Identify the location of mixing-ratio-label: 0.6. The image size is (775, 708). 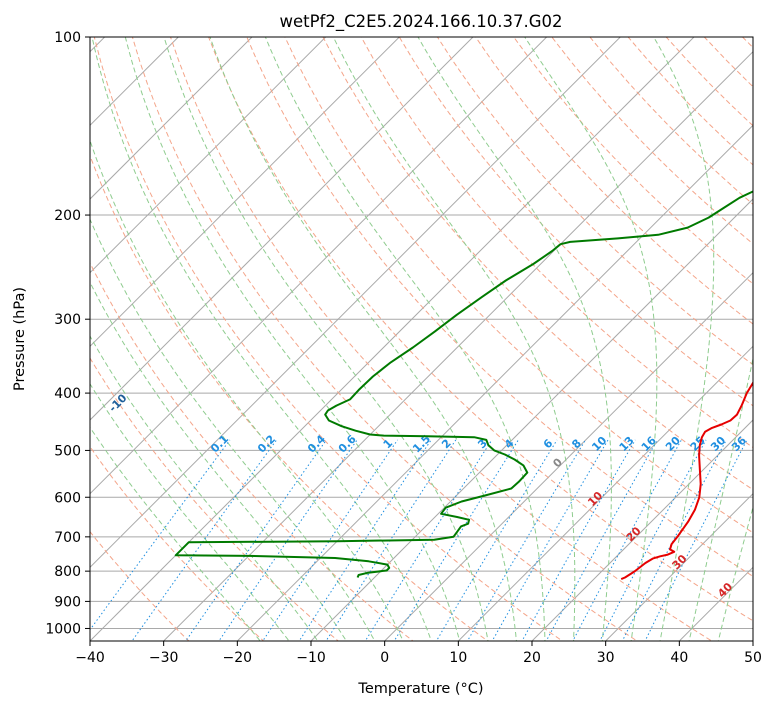
(347, 443).